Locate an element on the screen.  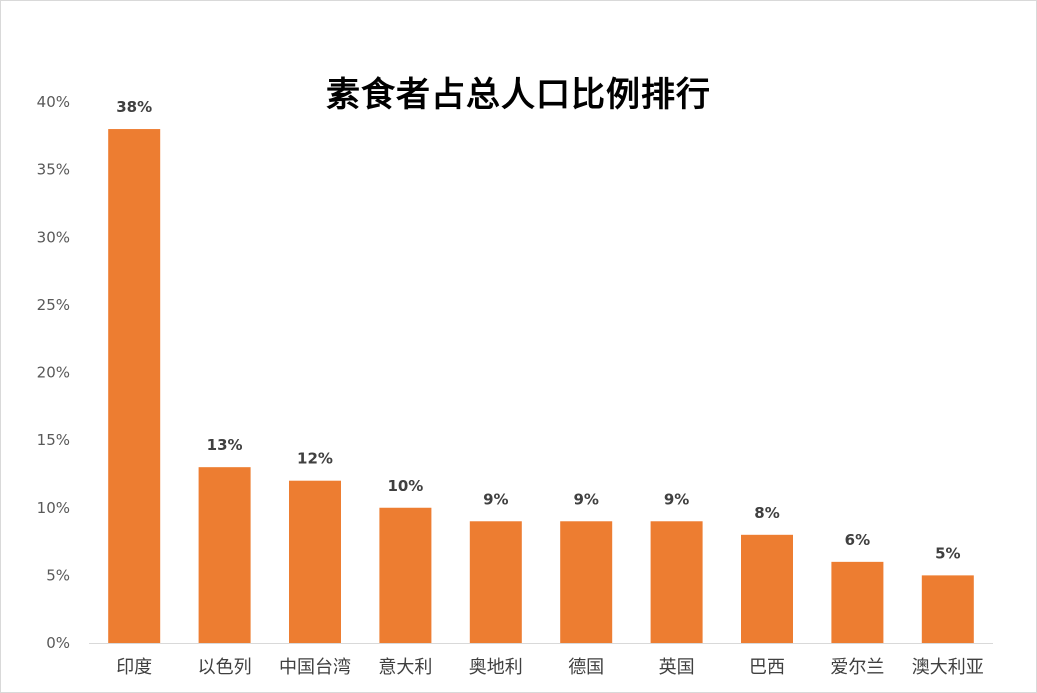
x-tick-label: 奥地利 is located at coordinates (496, 667).